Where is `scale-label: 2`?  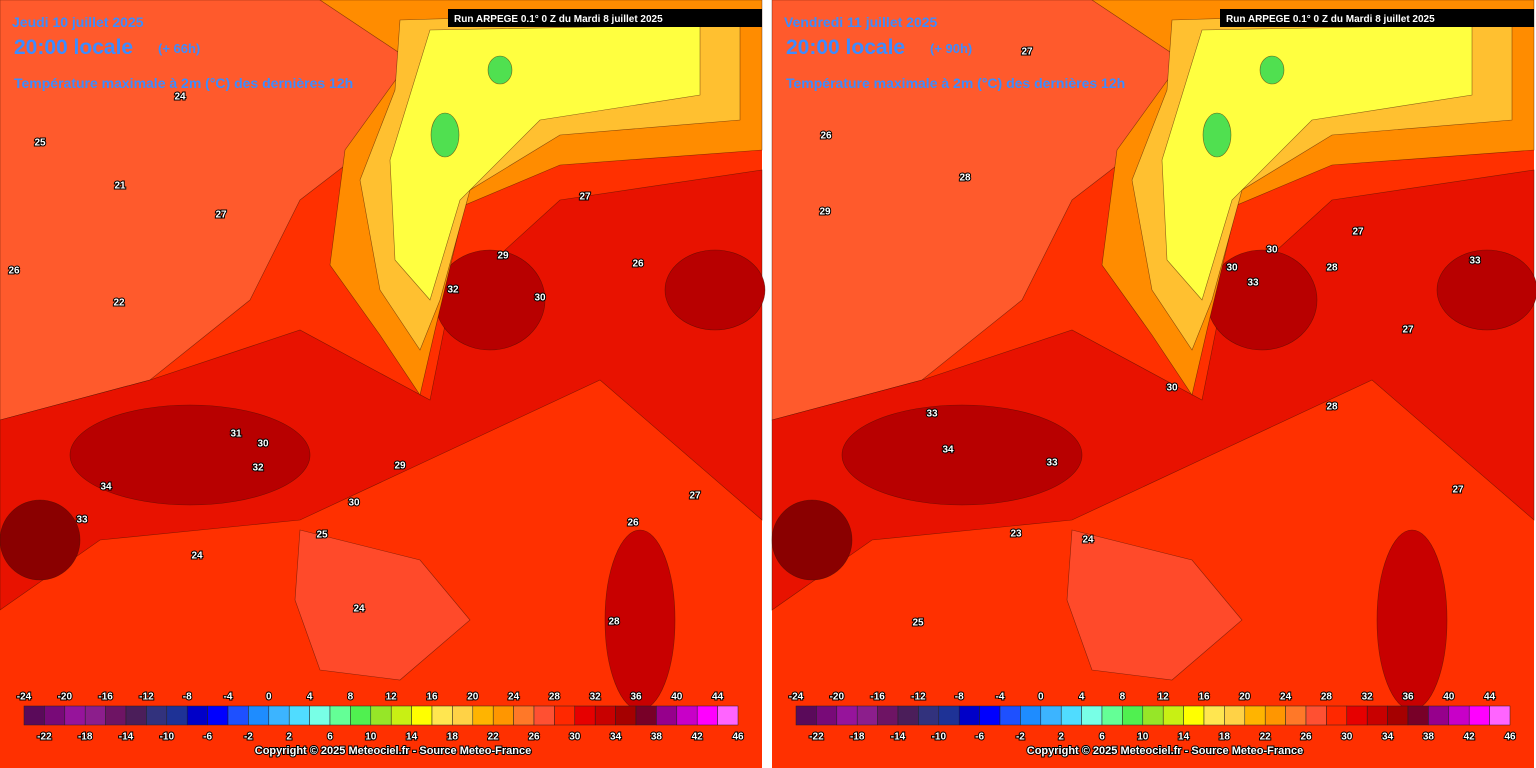 scale-label: 2 is located at coordinates (1061, 737).